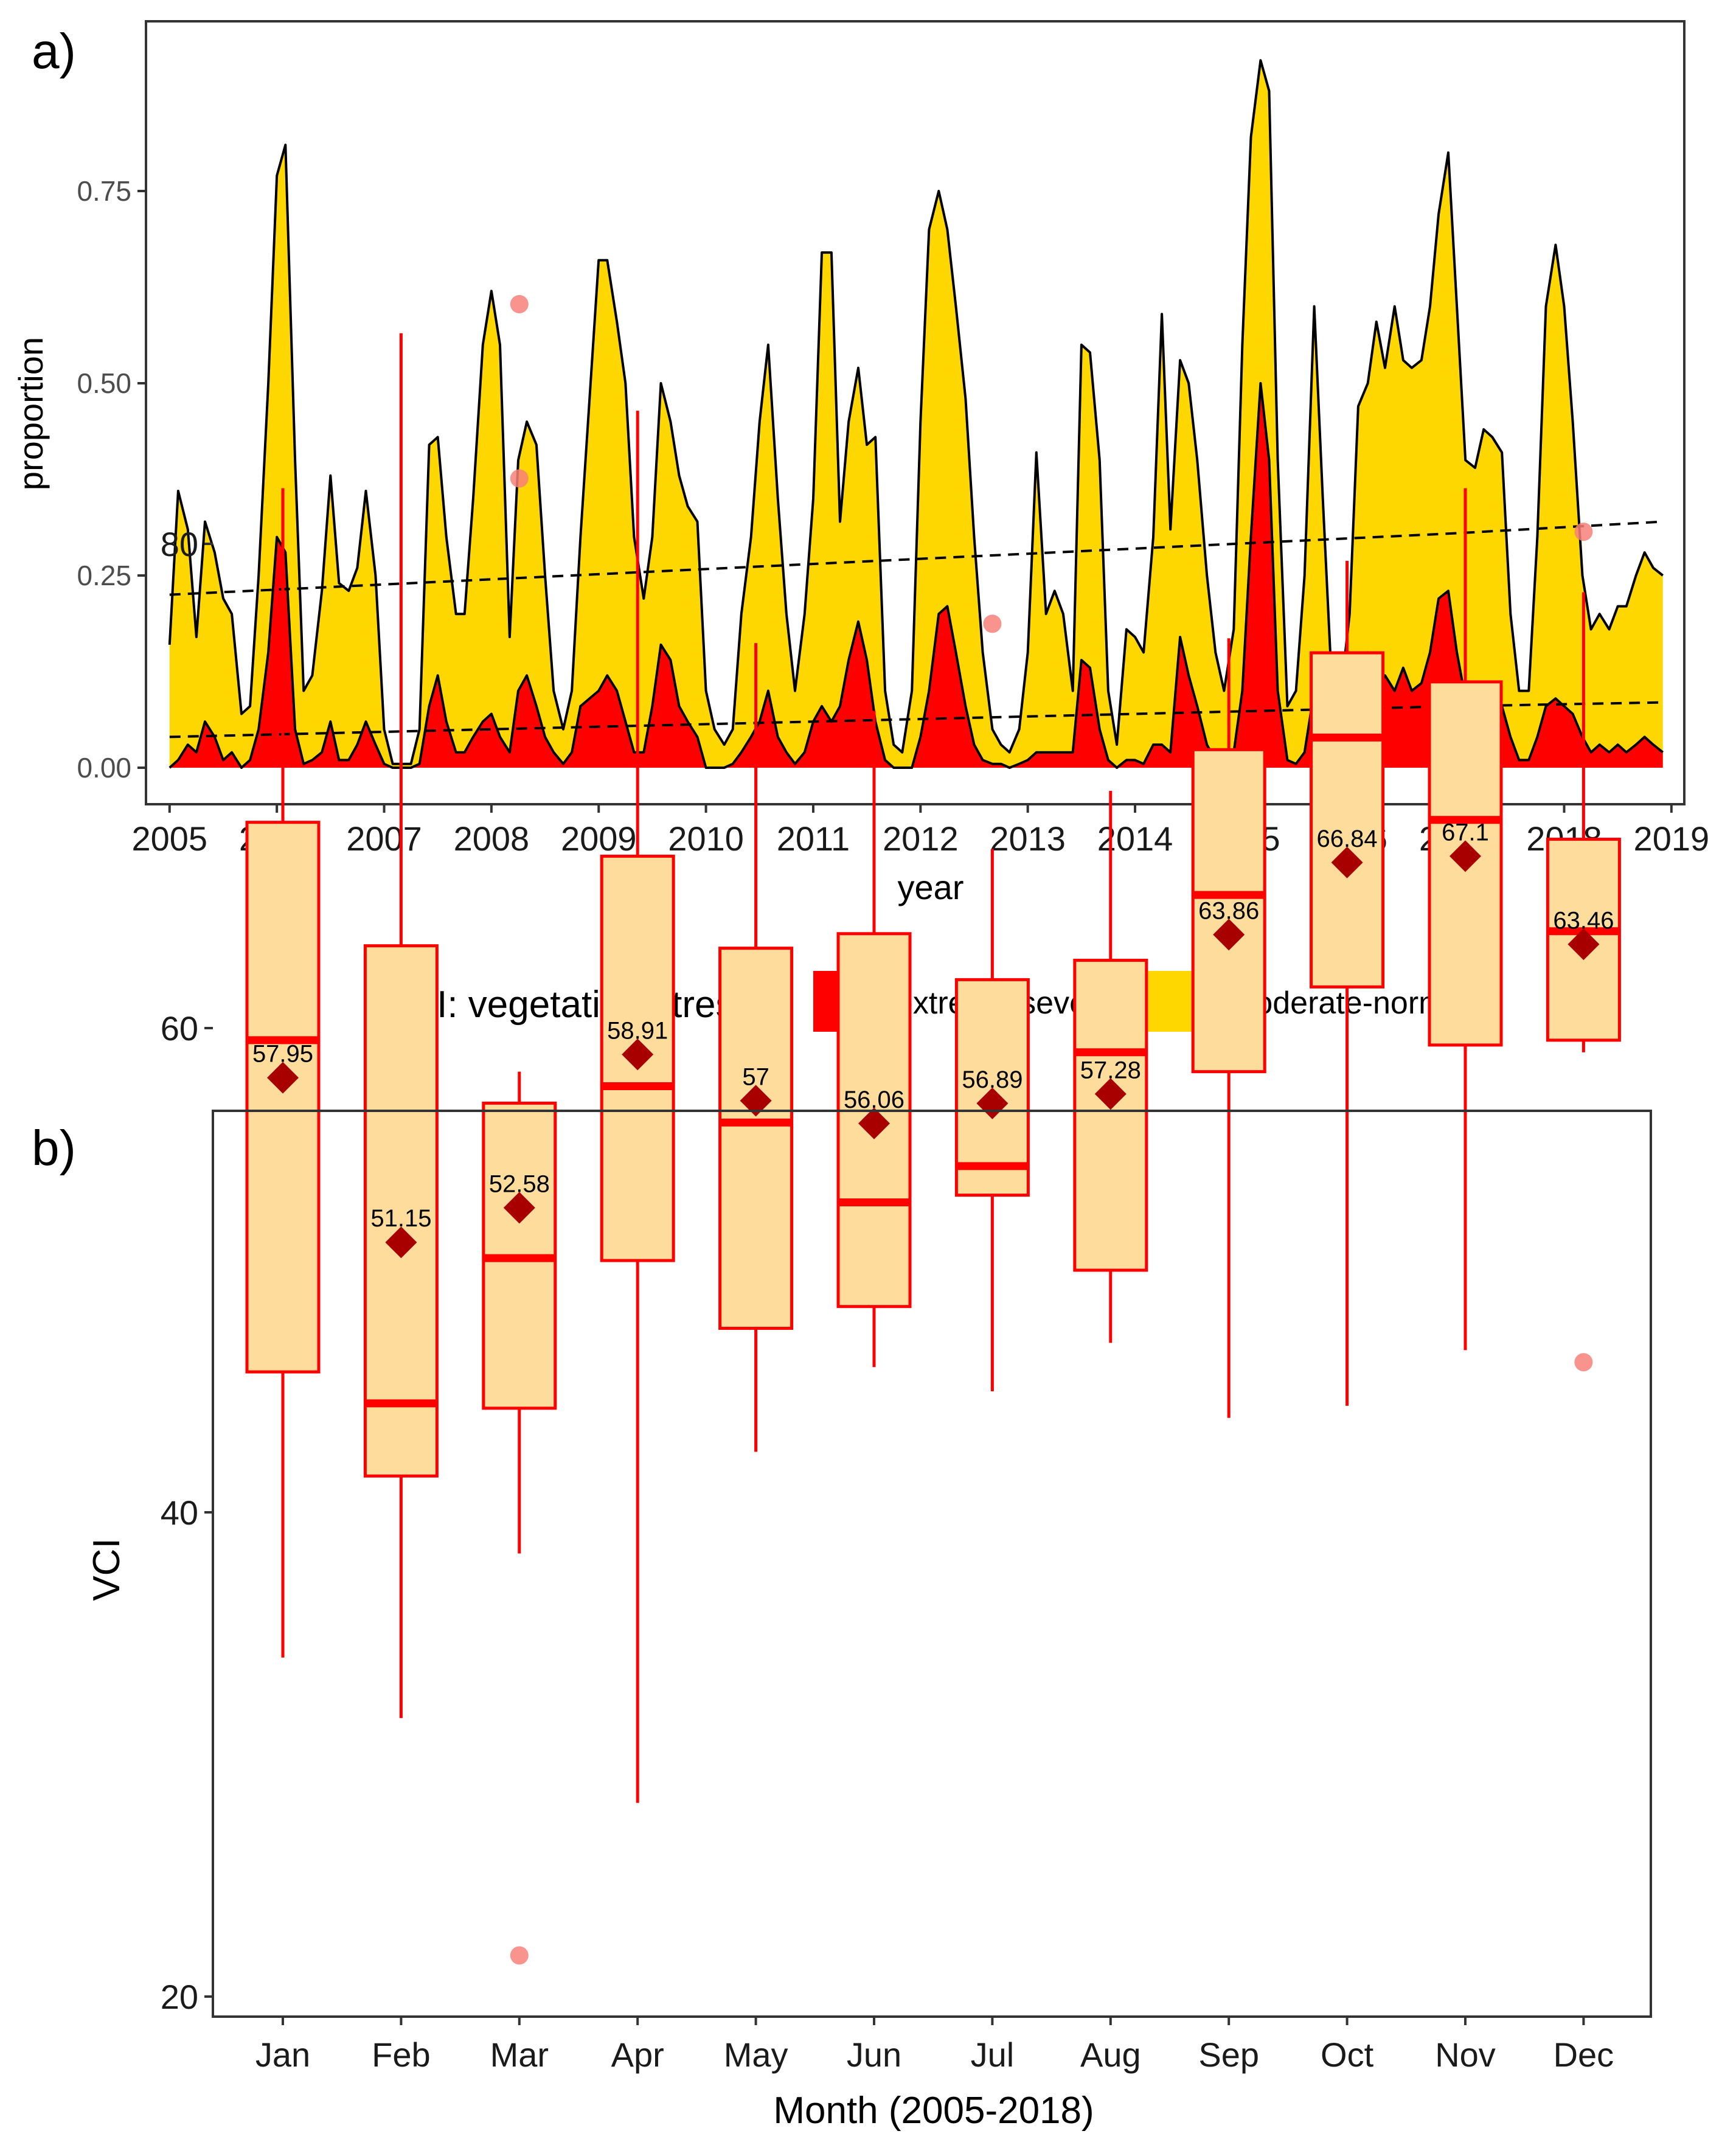 Image resolution: width=1736 pixels, height=2145 pixels. I want to click on box-jan: 57.95, so click(283, 1073).